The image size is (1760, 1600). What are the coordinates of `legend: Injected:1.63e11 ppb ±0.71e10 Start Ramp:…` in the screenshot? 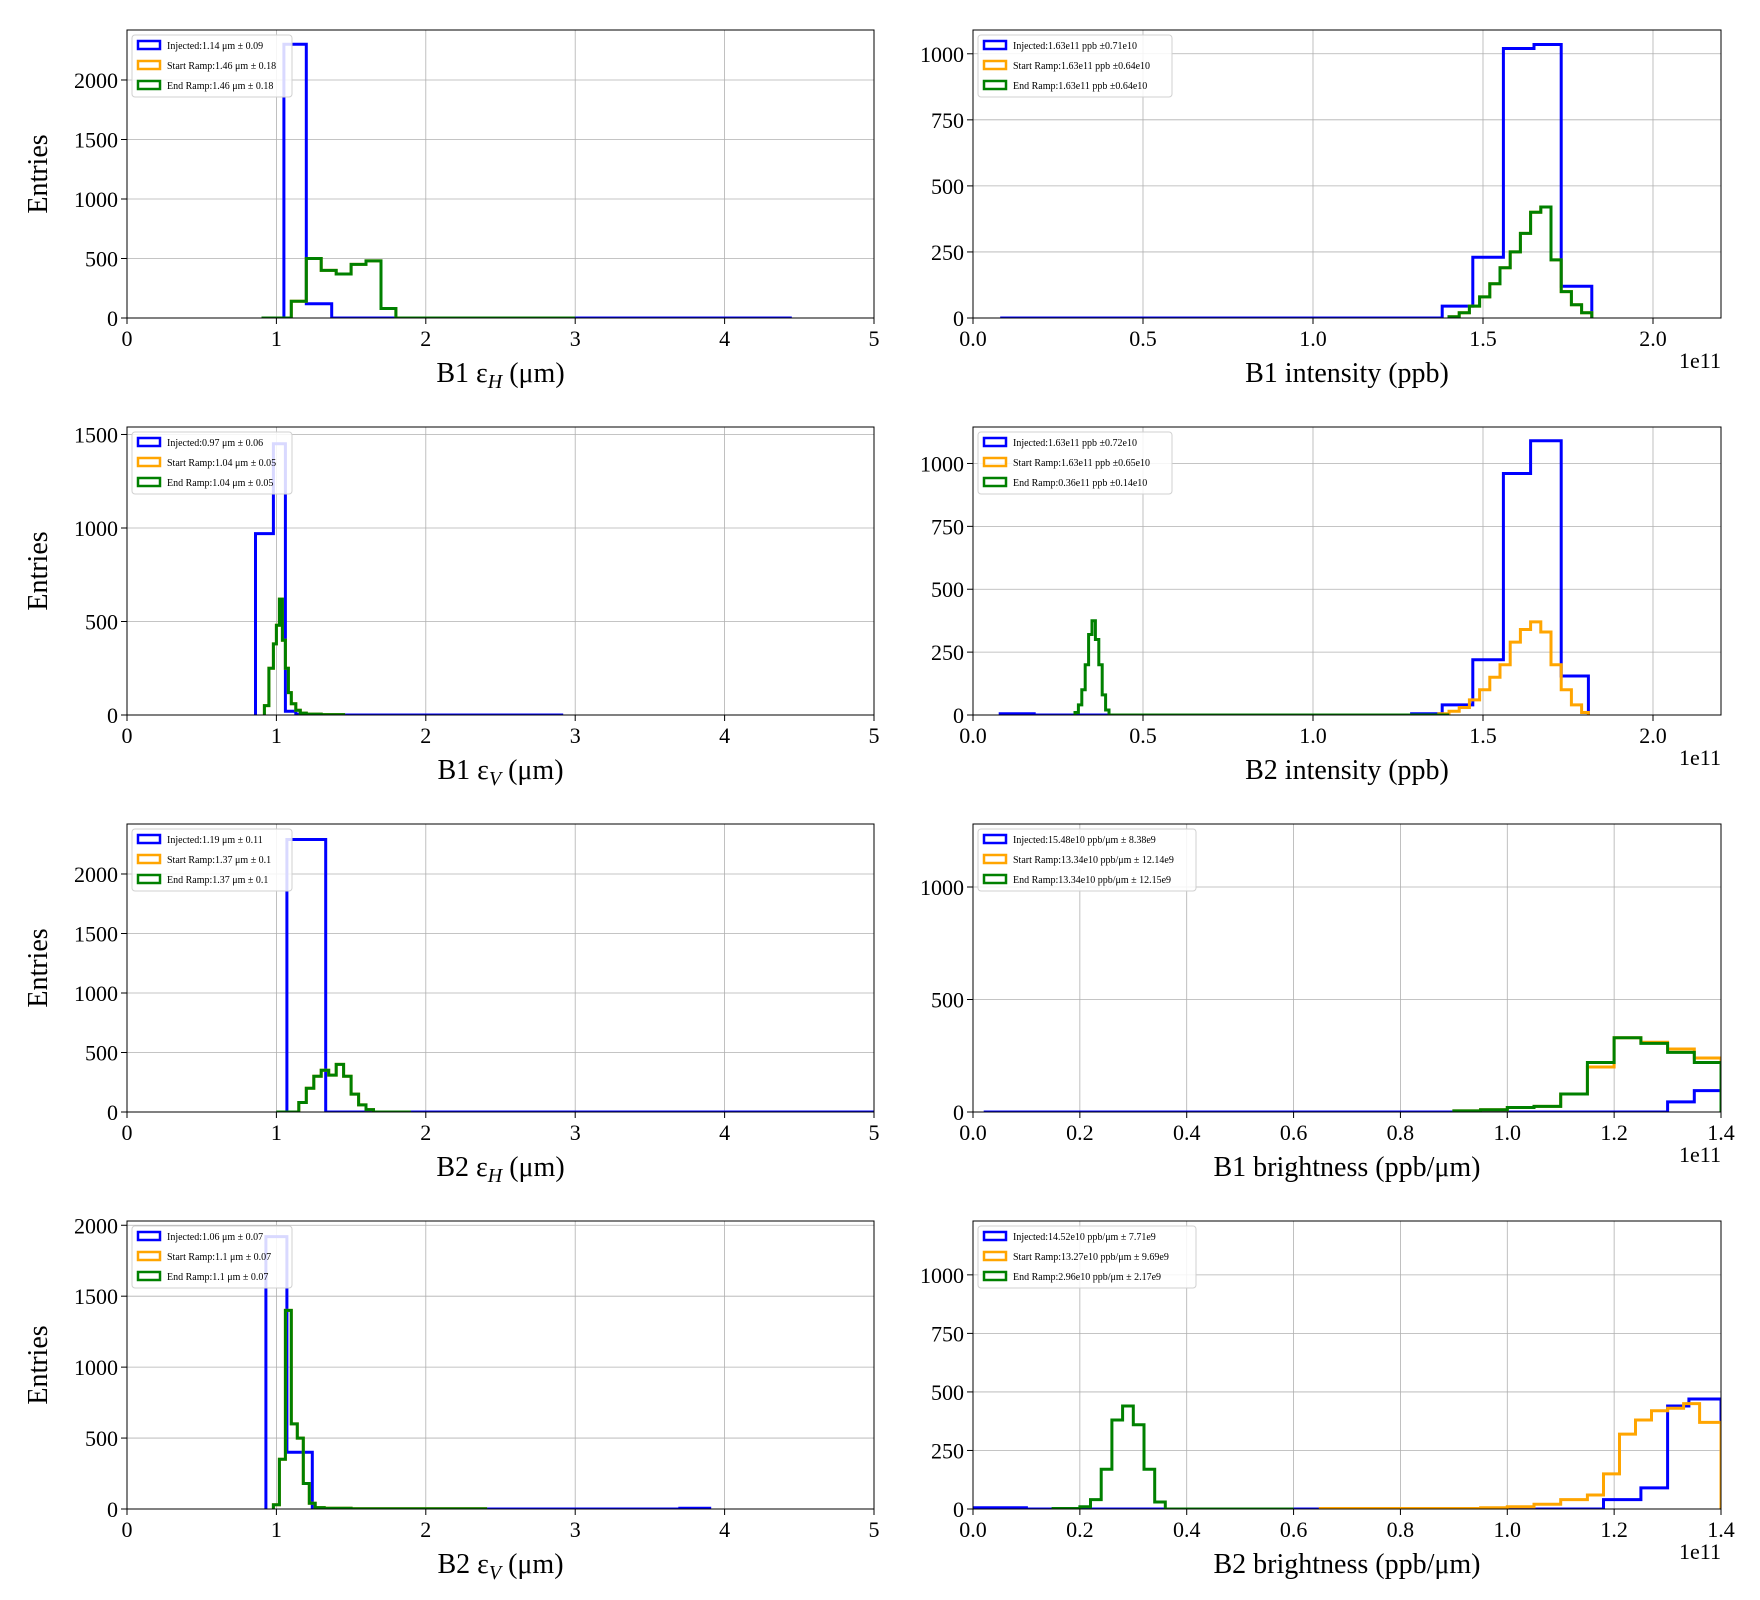 It's located at (1075, 66).